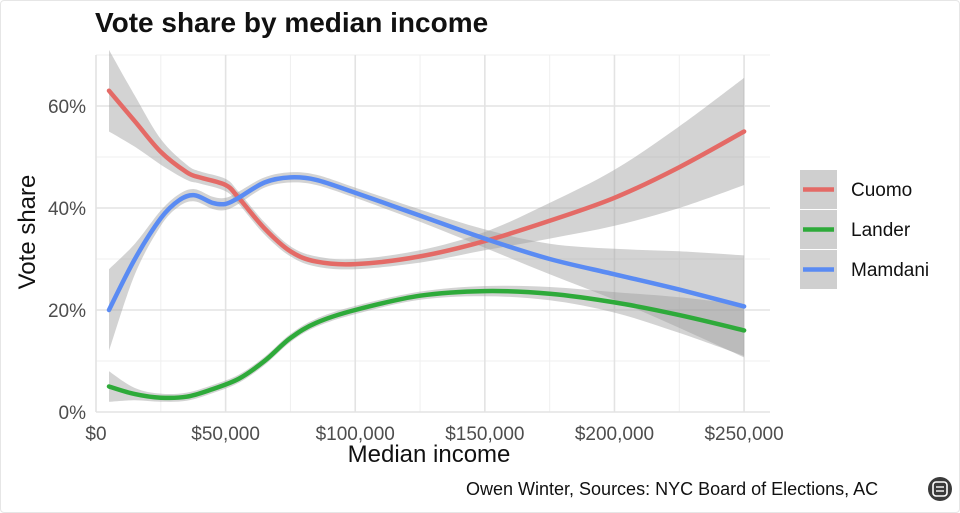 The width and height of the screenshot is (960, 513). What do you see at coordinates (484, 434) in the screenshot?
I see `x-tick-label: $150,000` at bounding box center [484, 434].